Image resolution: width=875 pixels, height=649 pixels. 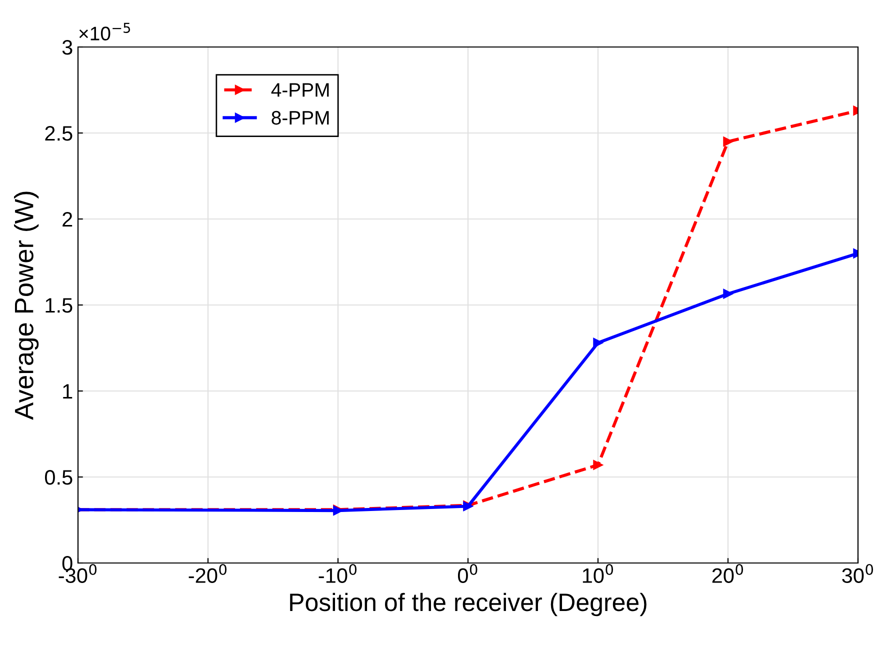 I want to click on y-tick-label: 1.5, so click(x=59, y=305).